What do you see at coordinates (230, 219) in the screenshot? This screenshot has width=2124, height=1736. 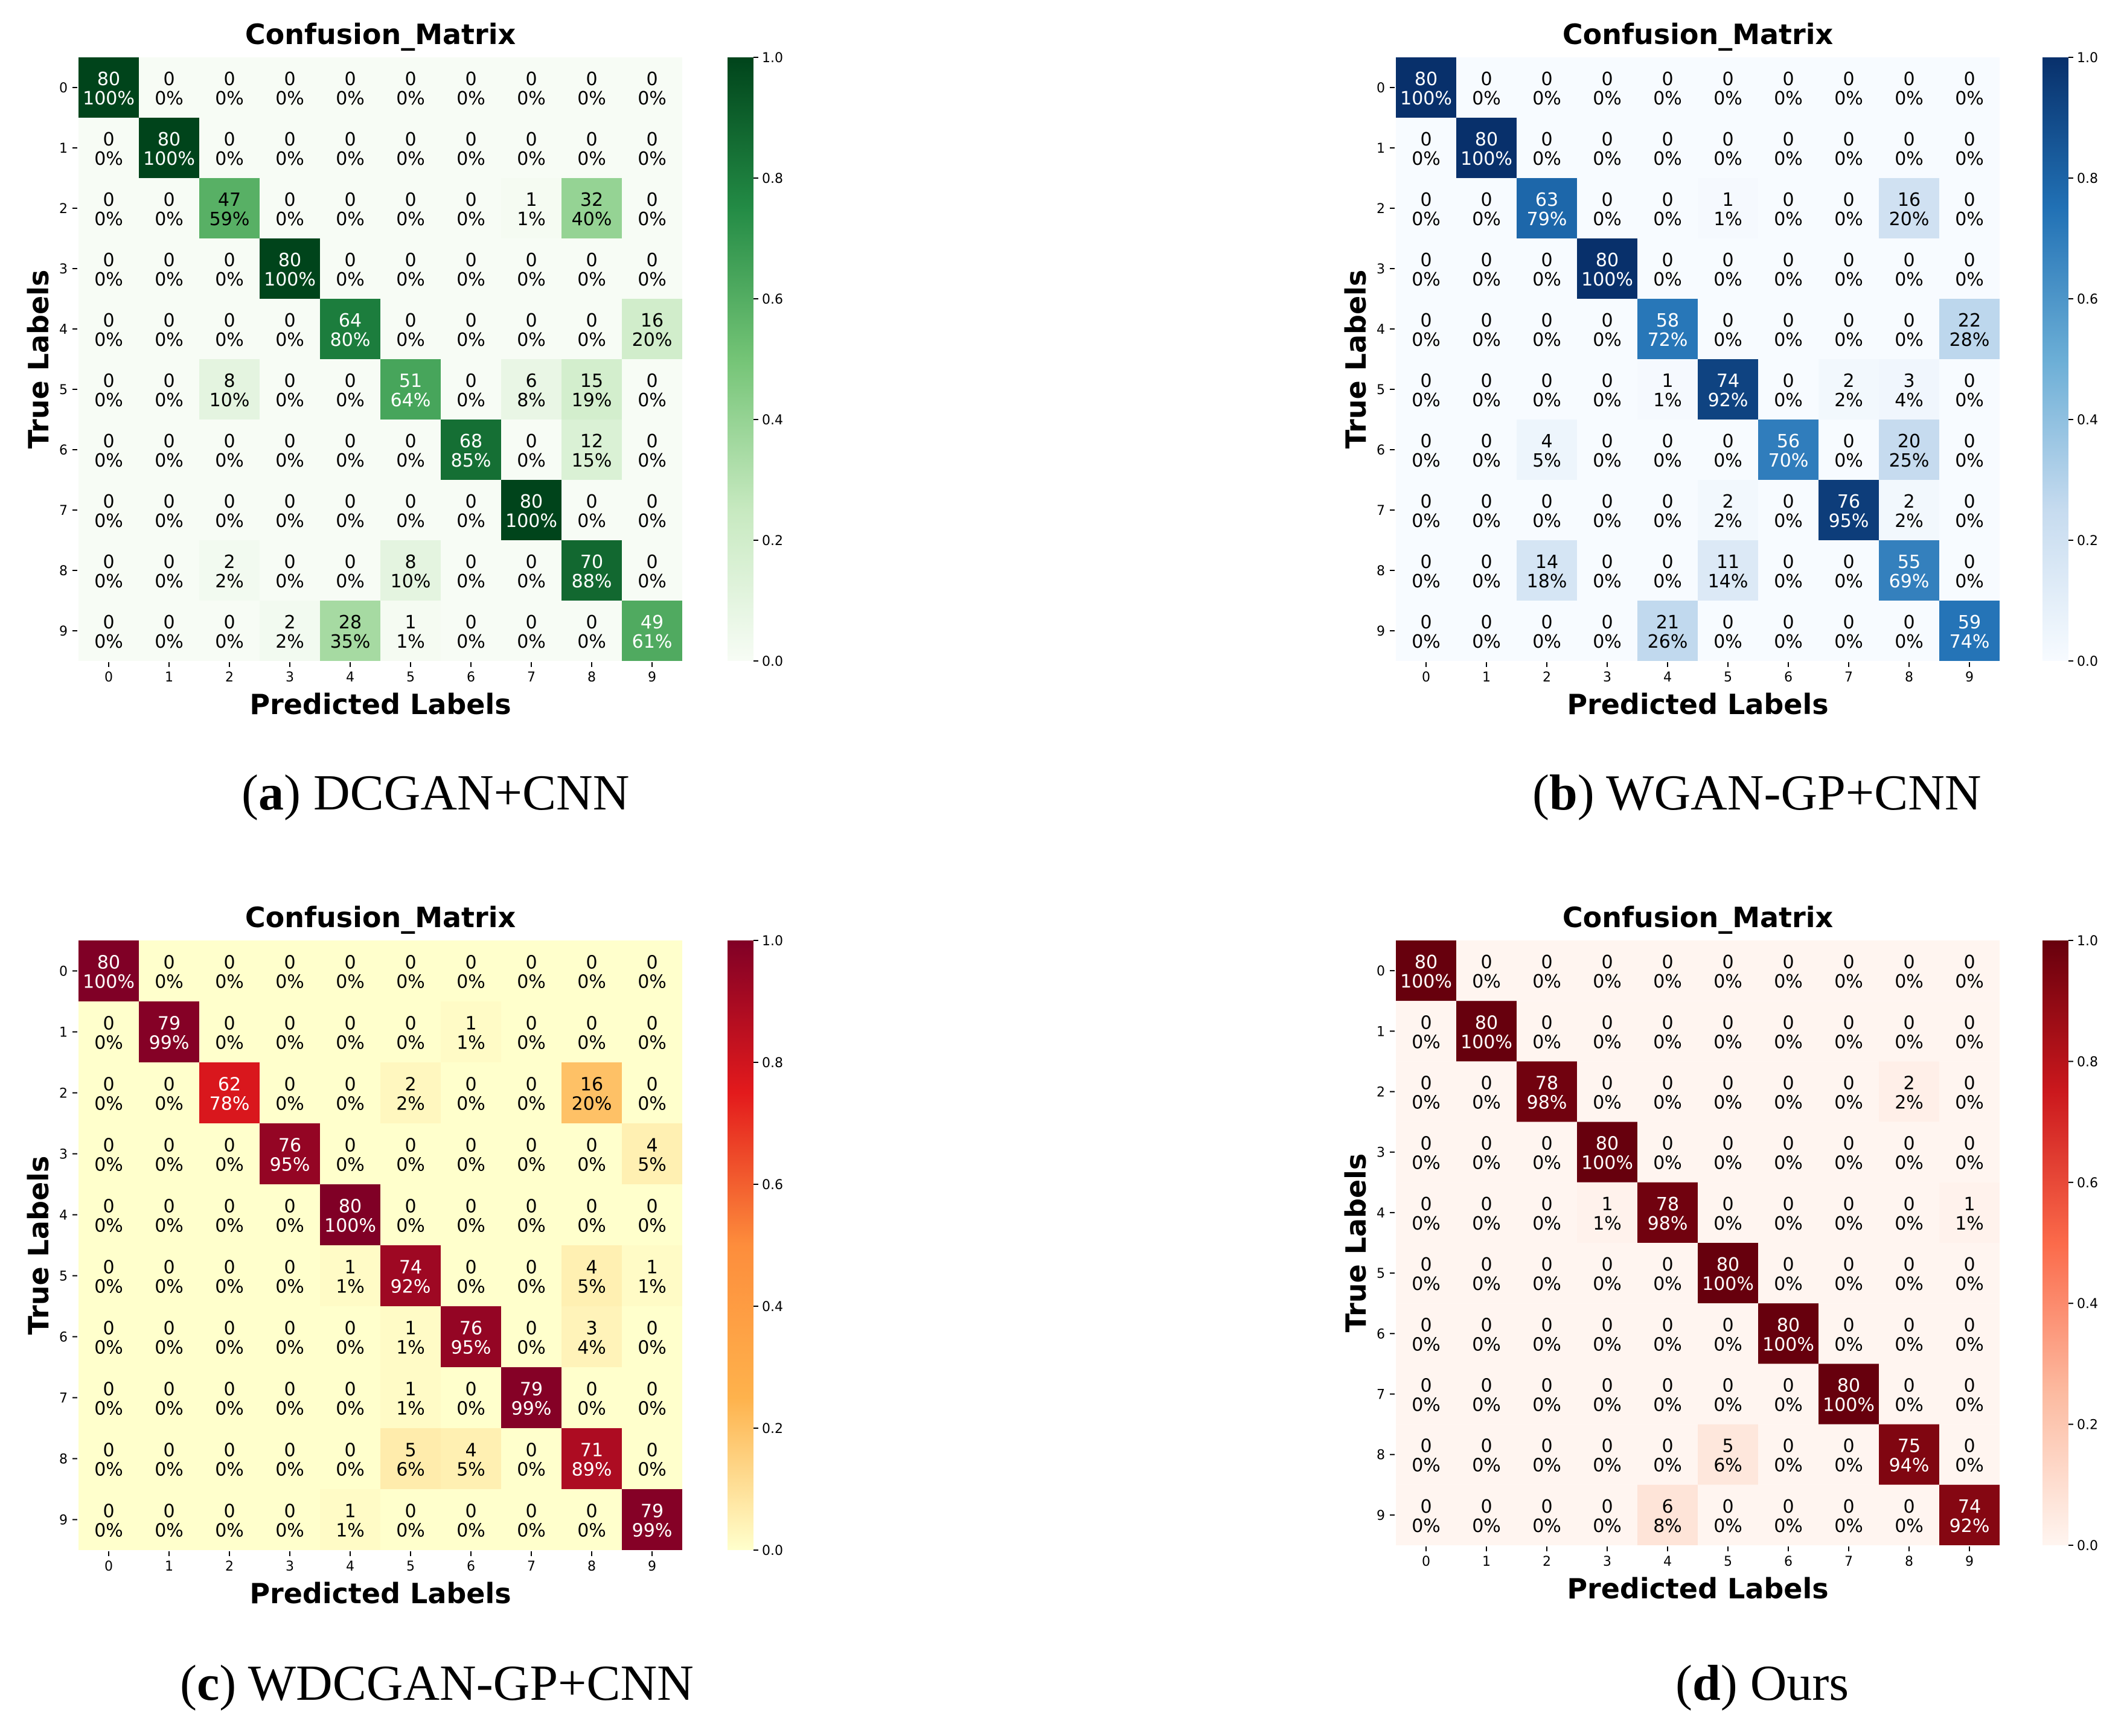 I see `cell-percent-label: 59%` at bounding box center [230, 219].